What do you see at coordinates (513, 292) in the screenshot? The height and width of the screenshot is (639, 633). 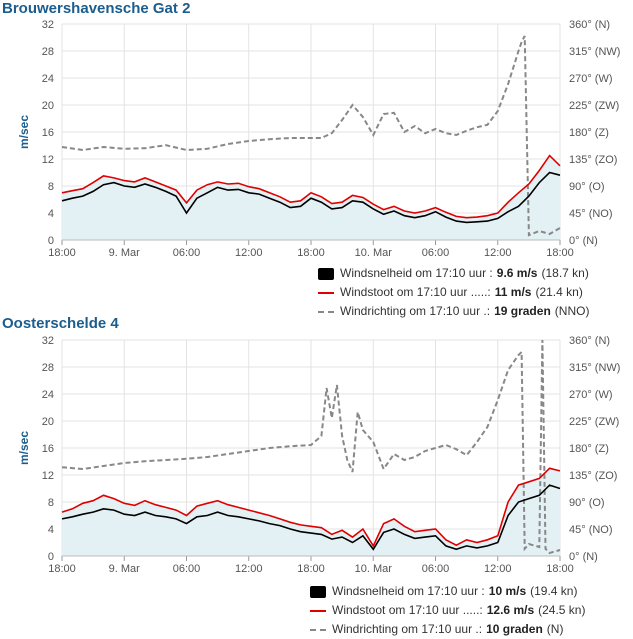 I see `legend-value: 11 m/s` at bounding box center [513, 292].